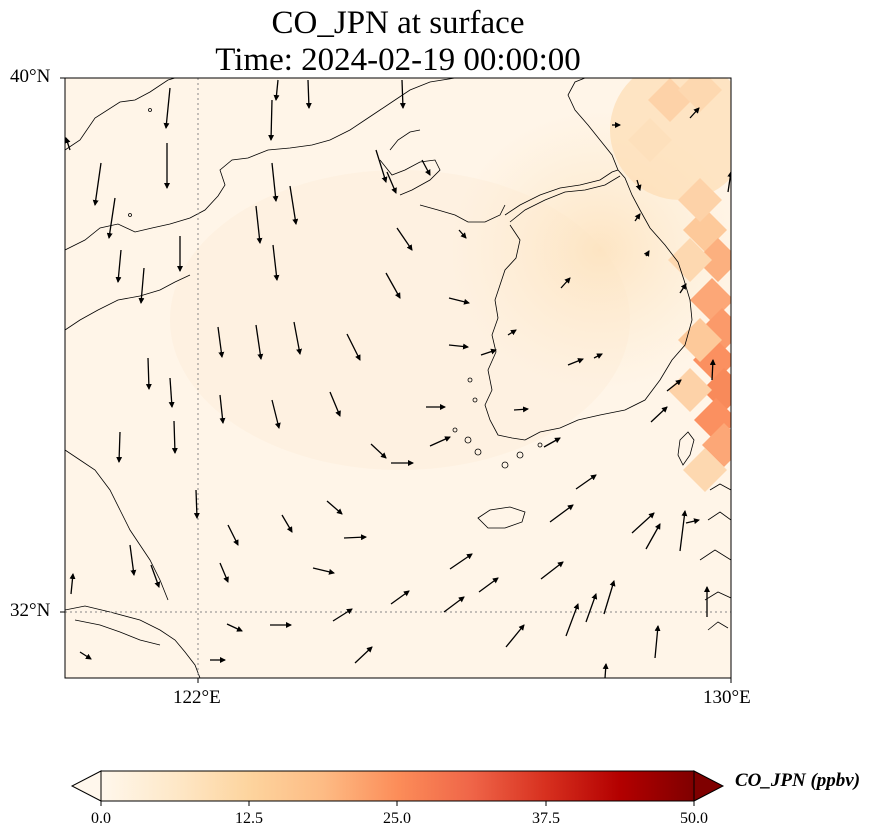 The width and height of the screenshot is (881, 839). What do you see at coordinates (249, 818) in the screenshot?
I see `colorbar-tick-12-5: 12.5` at bounding box center [249, 818].